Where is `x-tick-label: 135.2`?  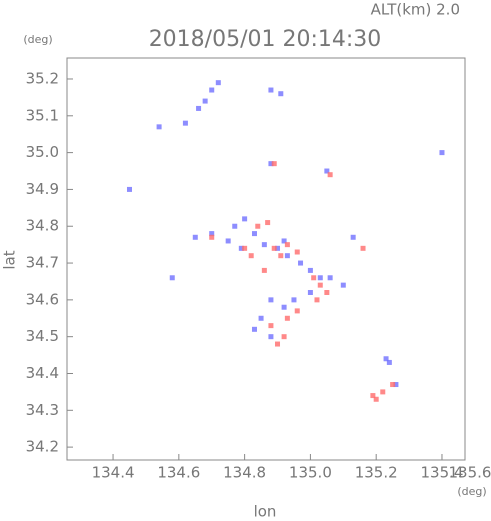 x-tick-label: 135.2 is located at coordinates (376, 473).